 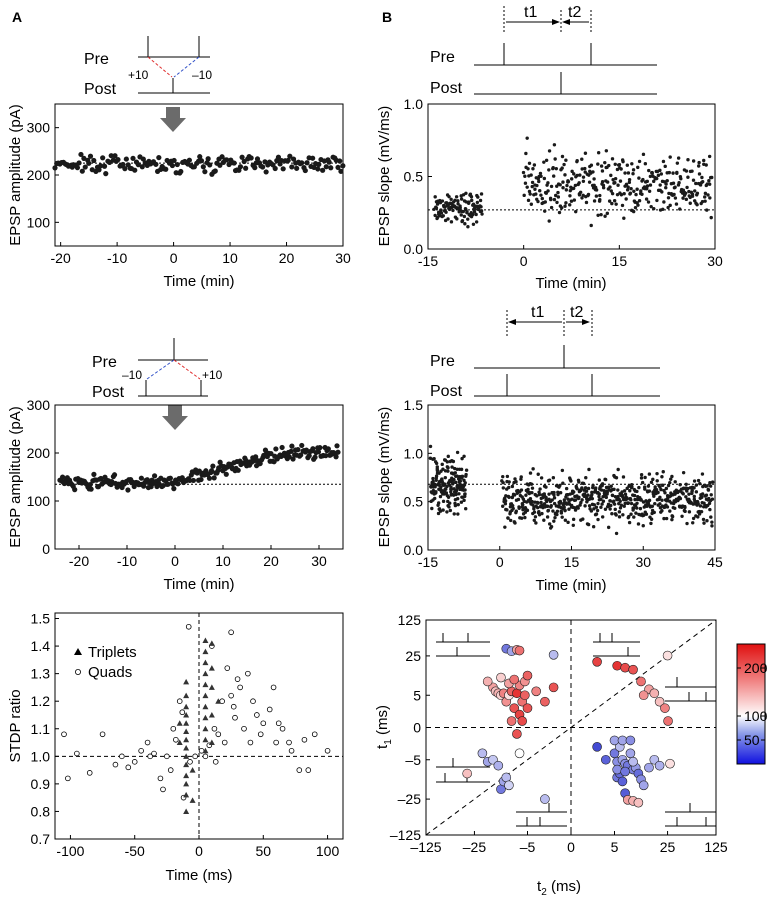 I want to click on y-tick-label: 100, so click(x=39, y=501).